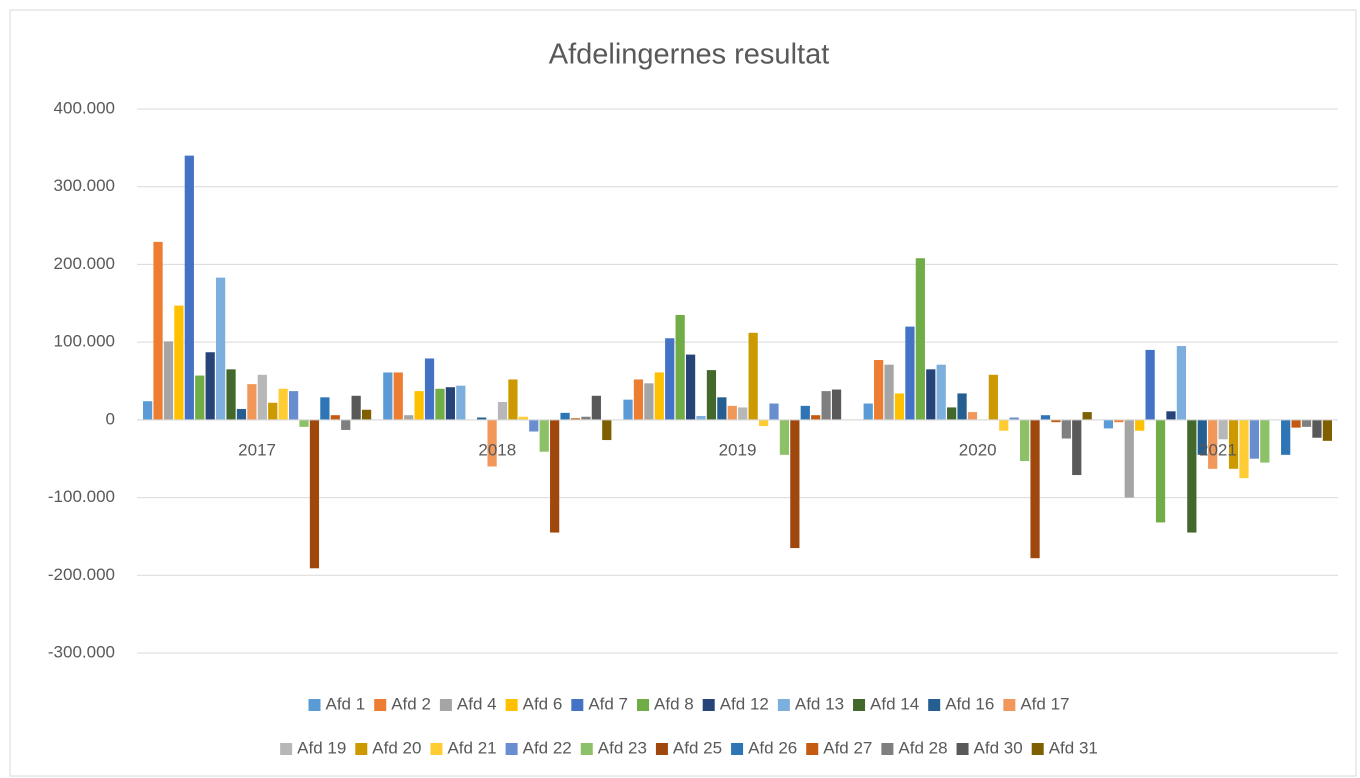 The image size is (1360, 778). I want to click on legend-label: Afd 26, so click(772, 747).